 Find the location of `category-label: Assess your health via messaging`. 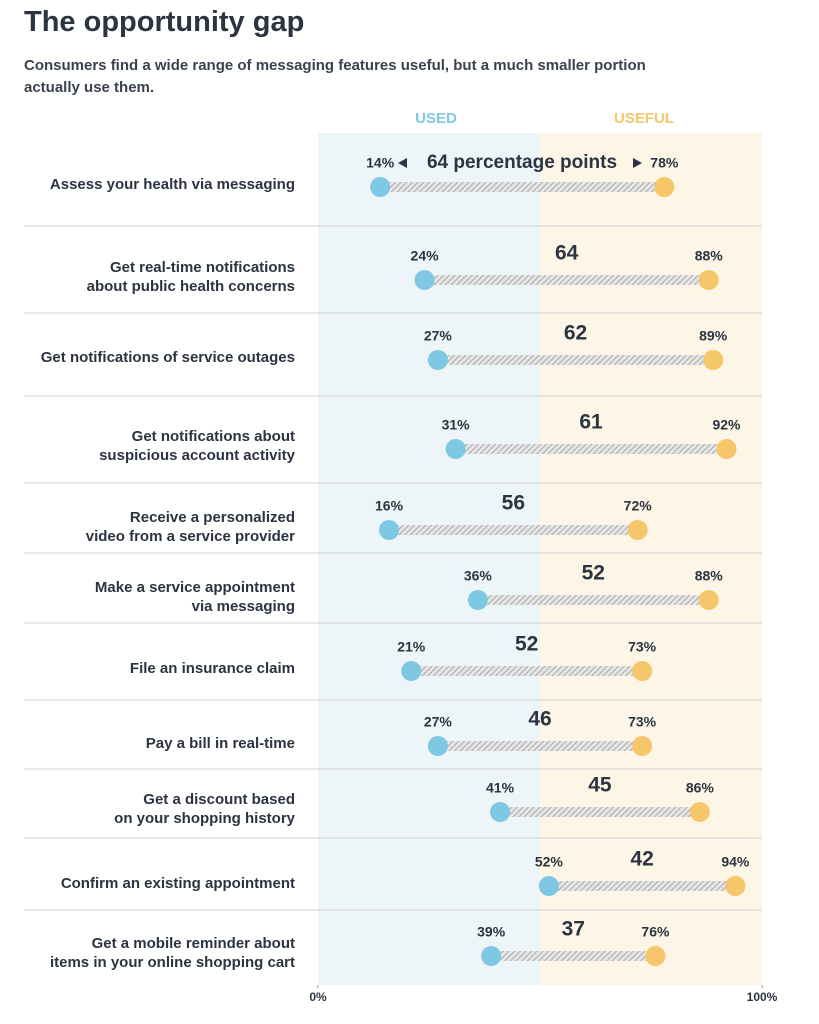

category-label: Assess your health via messaging is located at coordinates (172, 184).